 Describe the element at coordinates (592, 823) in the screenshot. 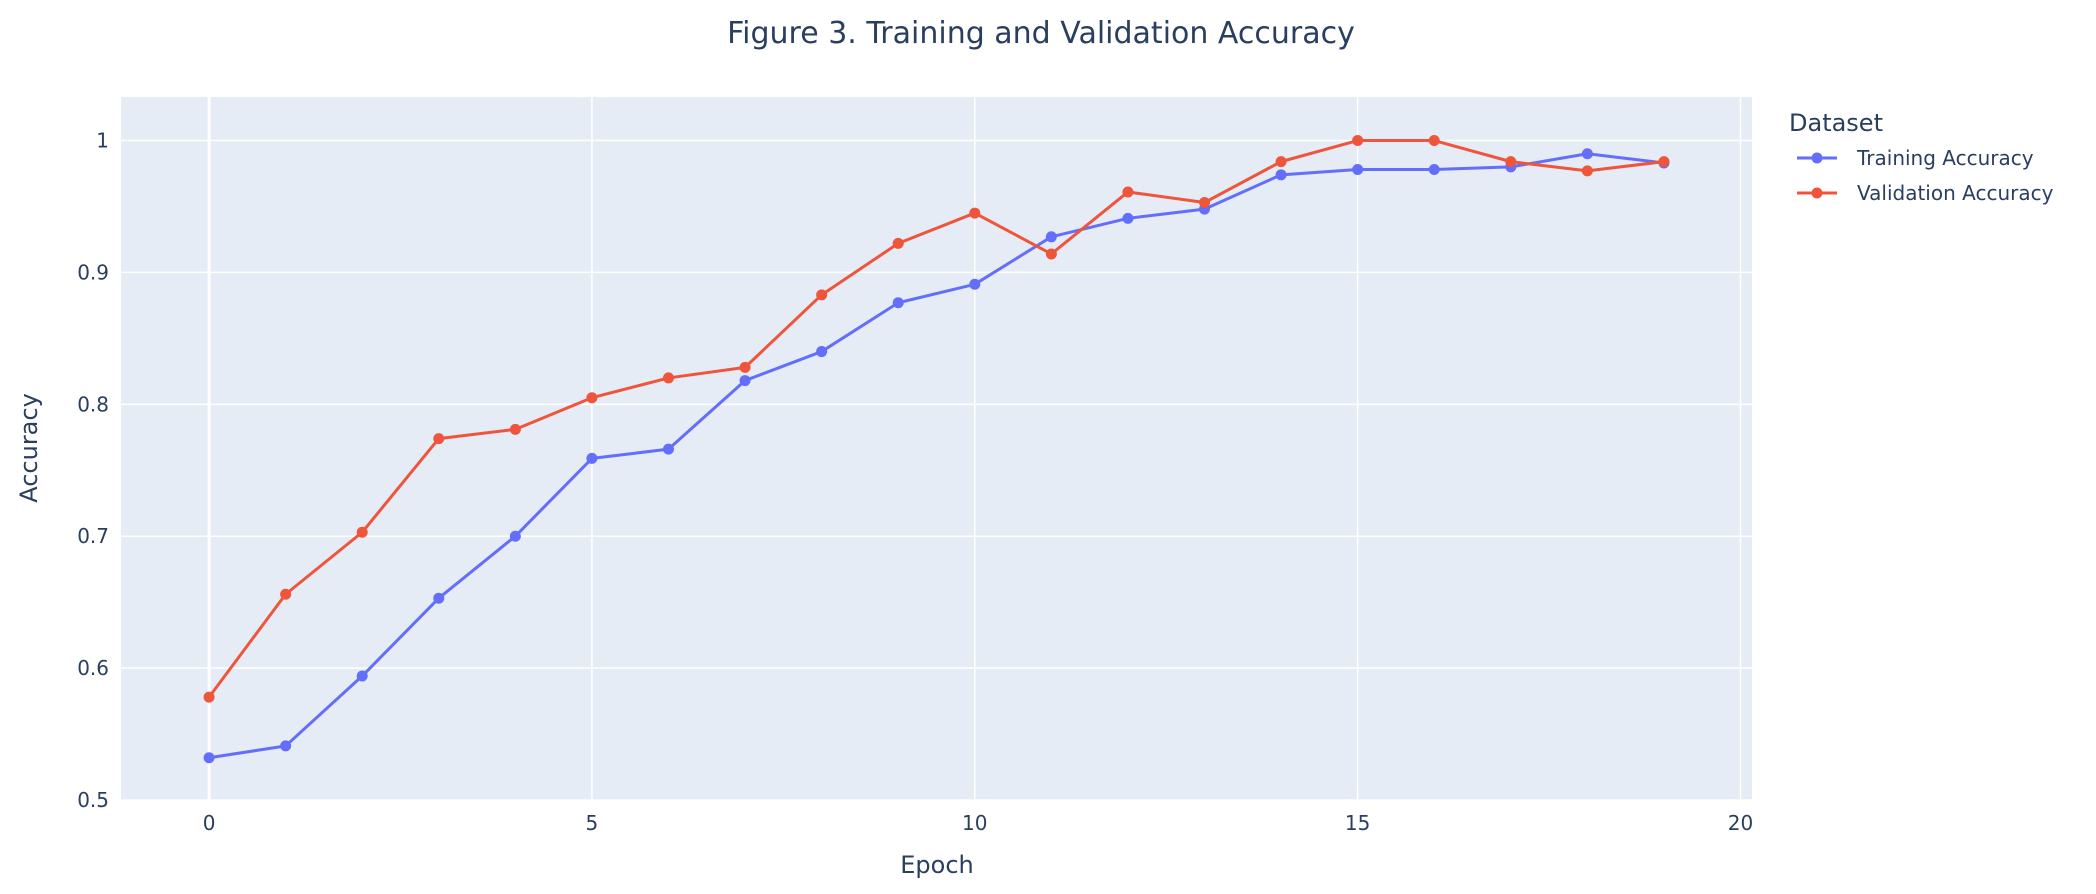

I see `x-tick-label: 5` at that location.